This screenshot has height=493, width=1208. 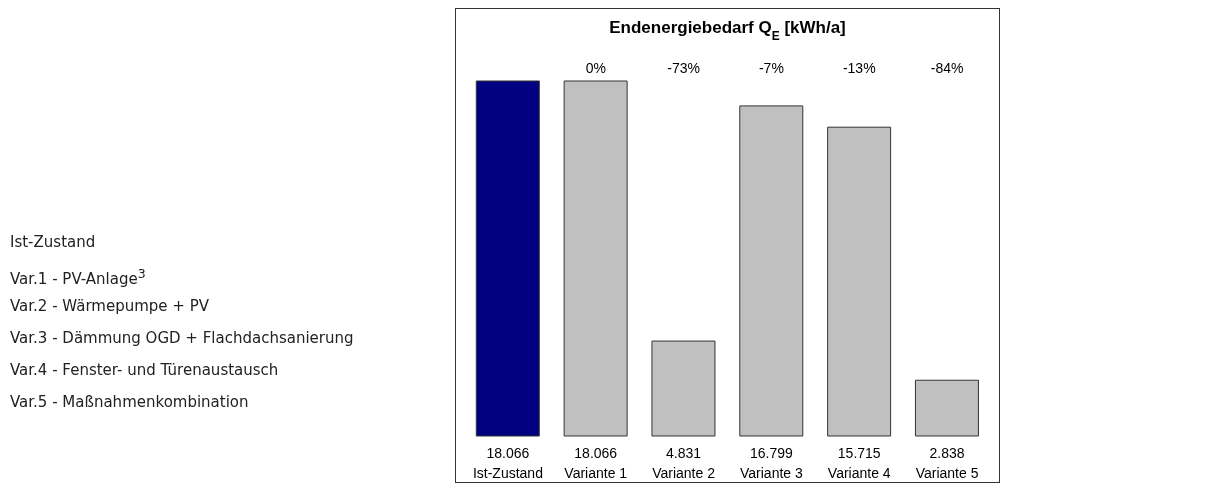 What do you see at coordinates (771, 68) in the screenshot?
I see `text: -7%` at bounding box center [771, 68].